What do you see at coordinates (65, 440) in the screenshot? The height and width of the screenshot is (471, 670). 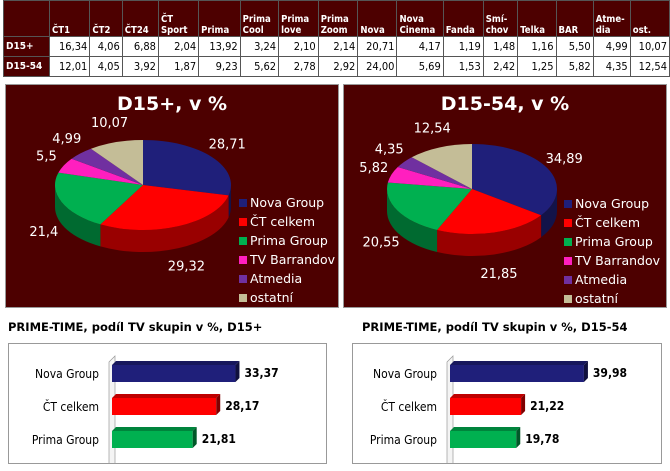 I see `bar-category-label: Prima Group` at bounding box center [65, 440].